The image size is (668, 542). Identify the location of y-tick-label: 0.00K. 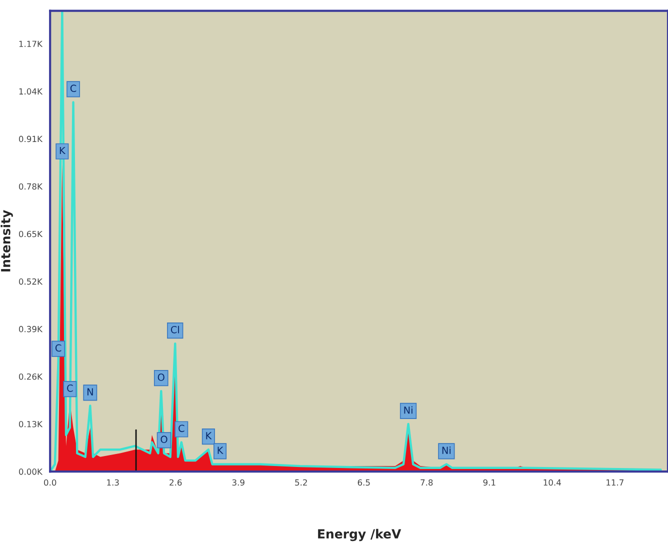
(30, 471).